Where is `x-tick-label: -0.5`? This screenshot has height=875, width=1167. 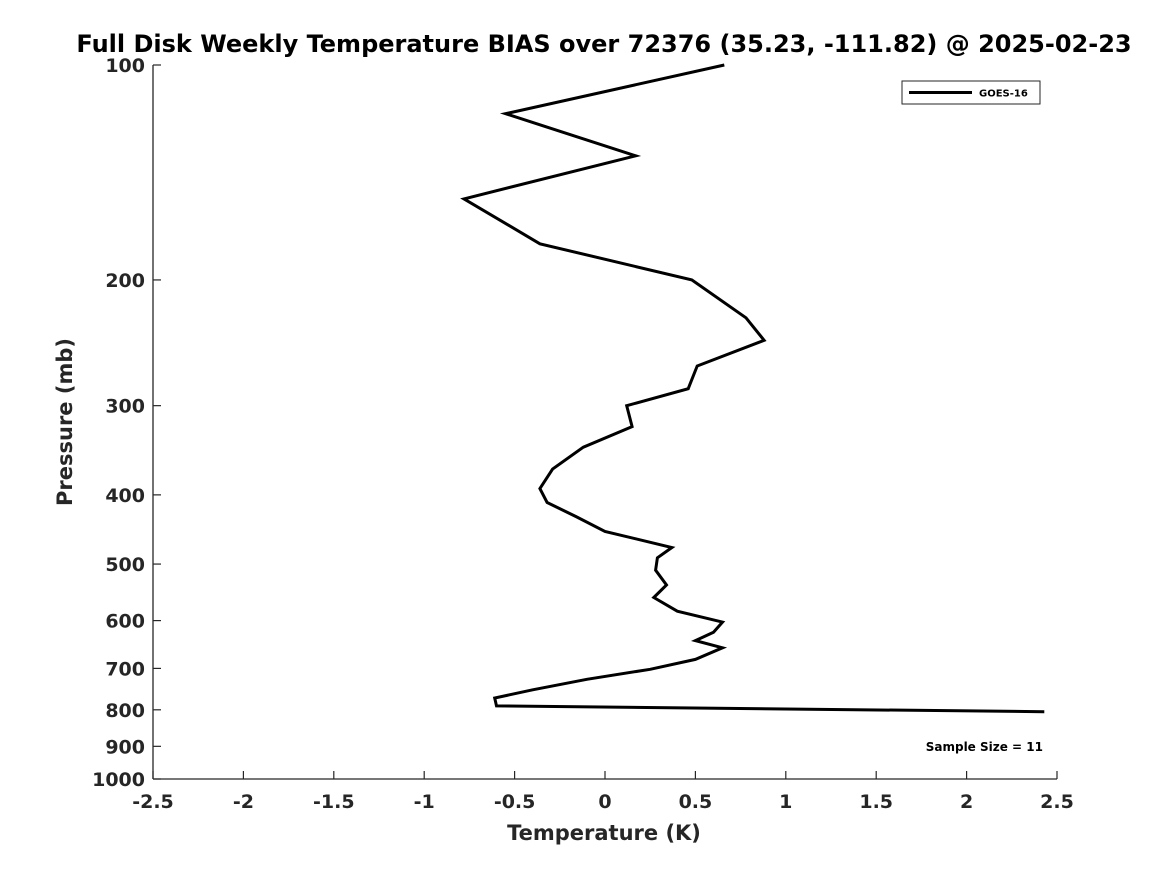
x-tick-label: -0.5 is located at coordinates (515, 802).